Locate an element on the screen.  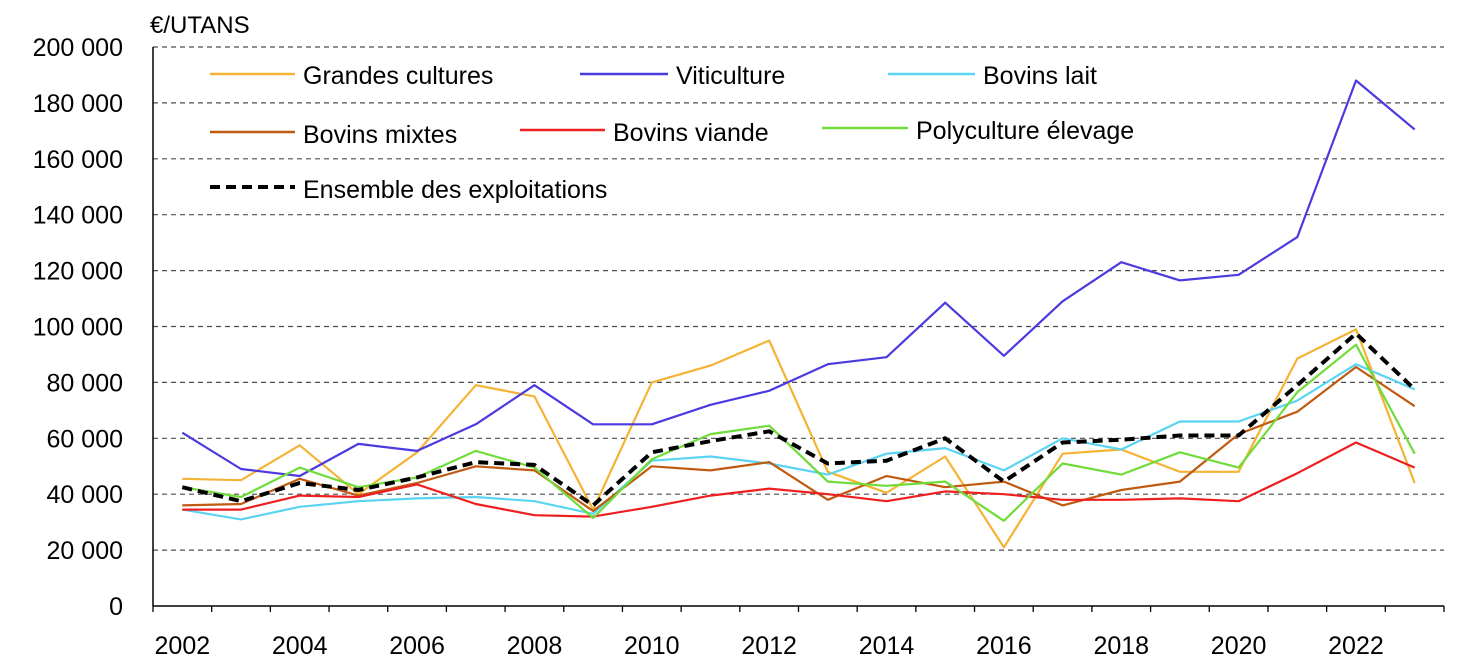
y-tick-label: 0 is located at coordinates (116, 607).